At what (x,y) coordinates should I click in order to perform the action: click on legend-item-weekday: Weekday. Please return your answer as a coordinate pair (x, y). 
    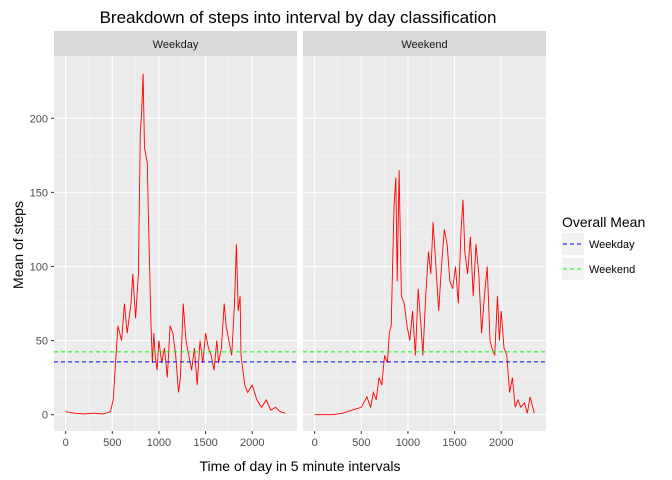
    Looking at the image, I should click on (598, 244).